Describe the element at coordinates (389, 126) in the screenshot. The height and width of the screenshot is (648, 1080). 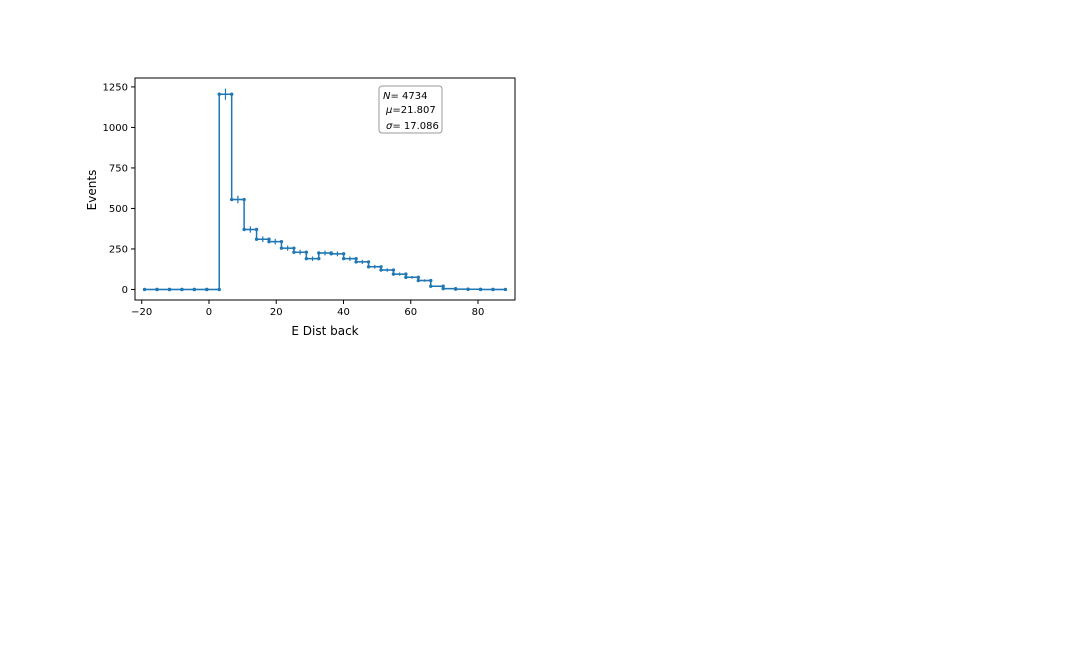
I see `stats-sigma-label: σ` at that location.